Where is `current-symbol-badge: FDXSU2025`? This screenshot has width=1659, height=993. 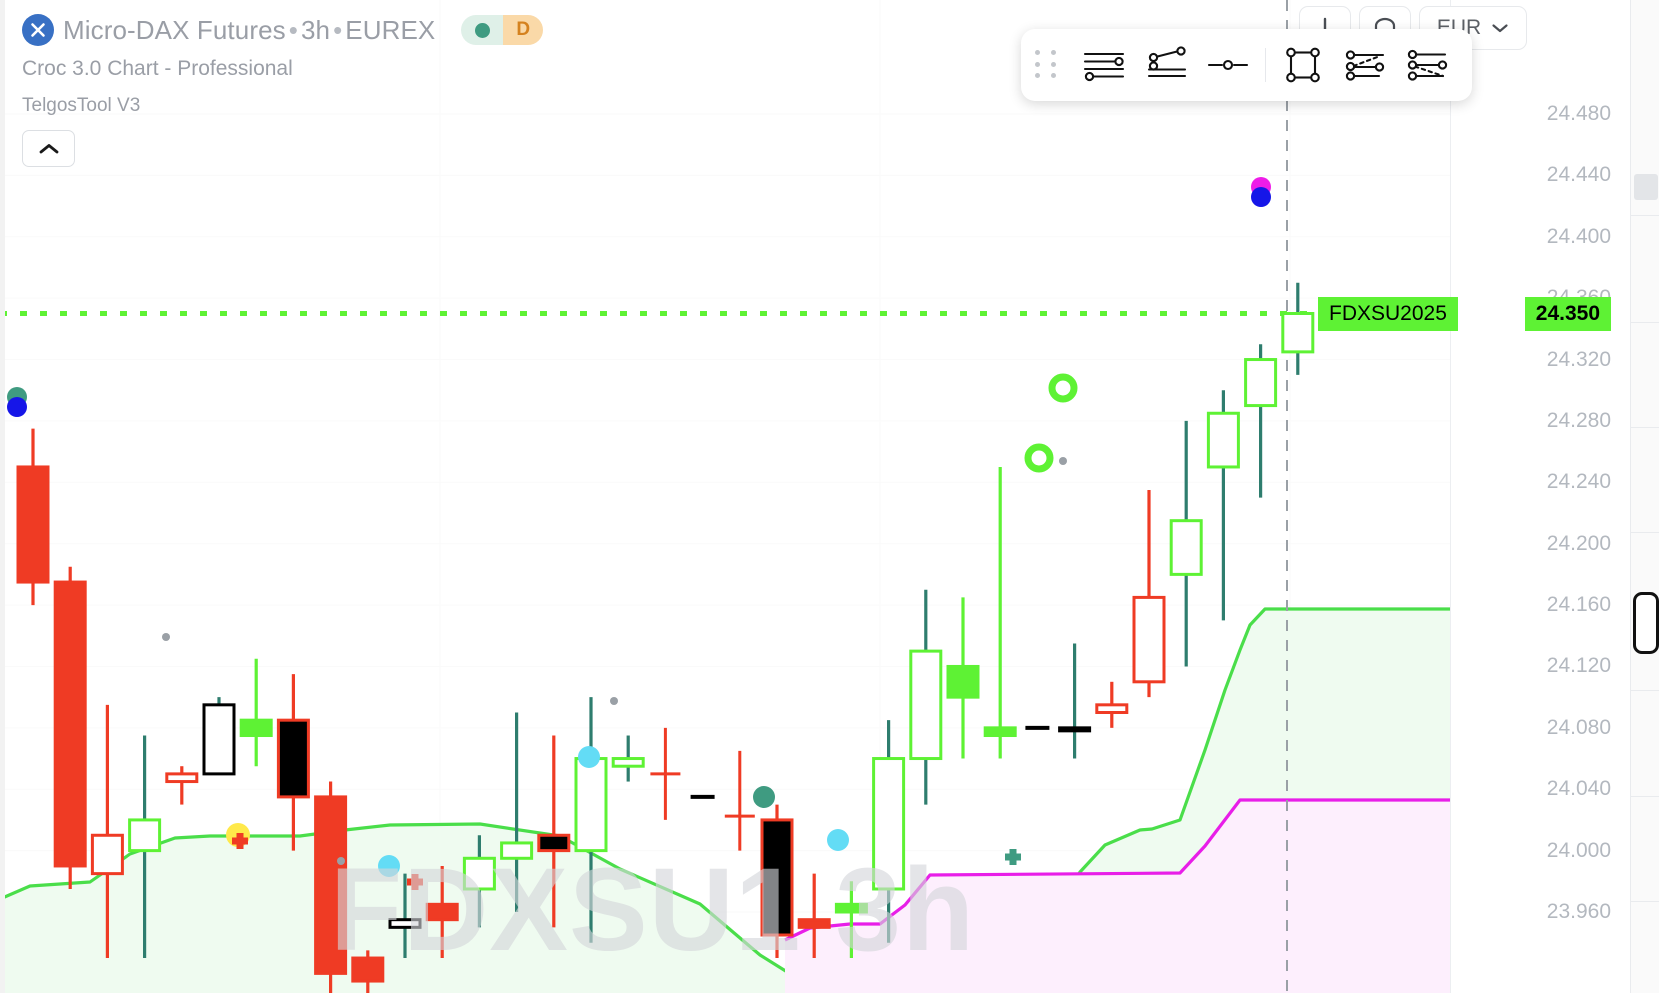
current-symbol-badge: FDXSU2025 is located at coordinates (1388, 313).